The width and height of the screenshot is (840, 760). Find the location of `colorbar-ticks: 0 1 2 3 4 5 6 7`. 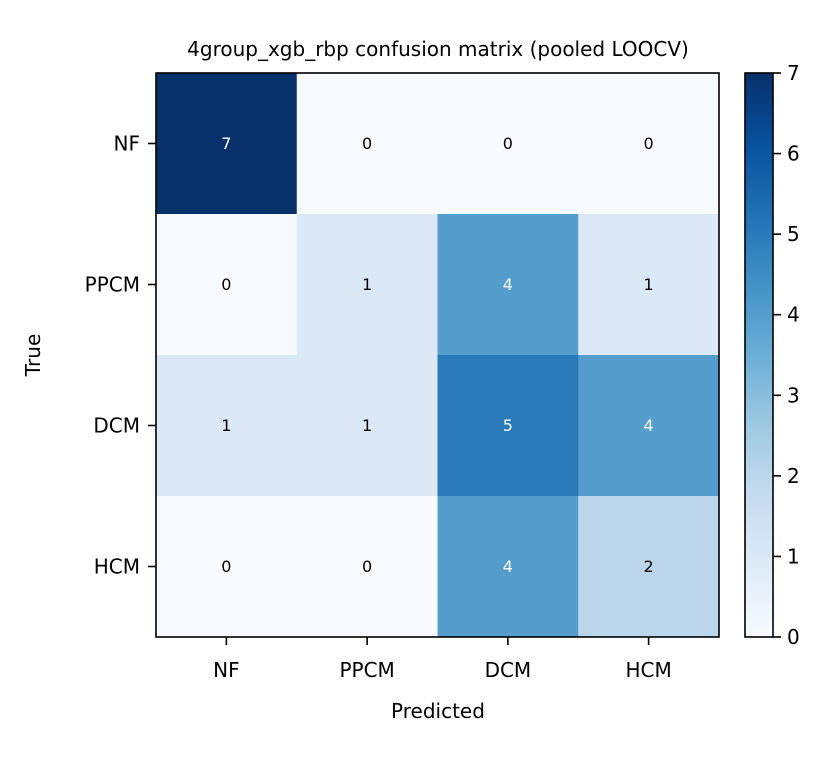

colorbar-ticks: 0 1 2 3 4 5 6 7 is located at coordinates (786, 355).